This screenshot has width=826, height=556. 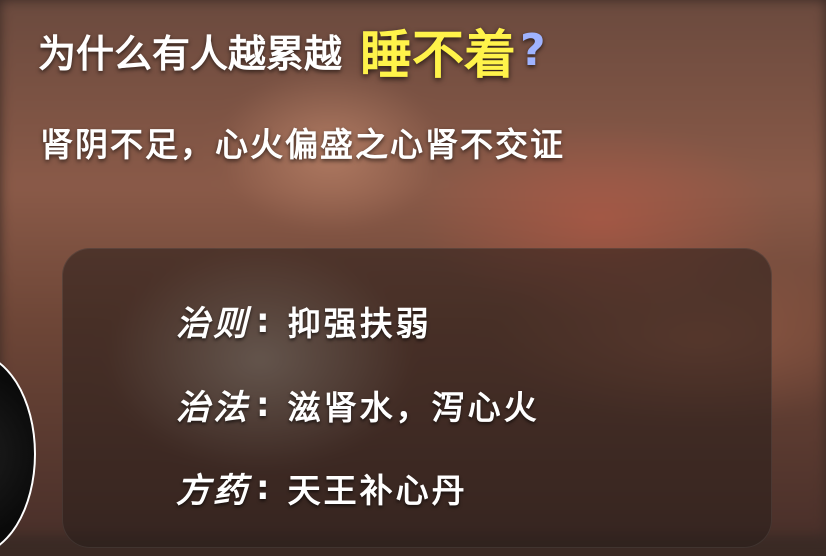 I want to click on treatment-method-row: 治法 : 滋肾水，泻心火, so click(x=358, y=404).